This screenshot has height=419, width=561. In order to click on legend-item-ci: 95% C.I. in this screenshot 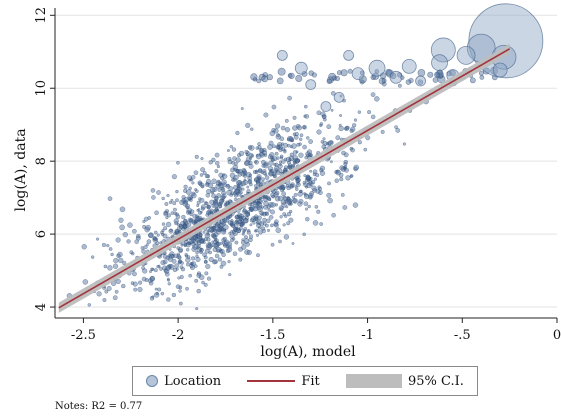, I will do `click(404, 381)`.